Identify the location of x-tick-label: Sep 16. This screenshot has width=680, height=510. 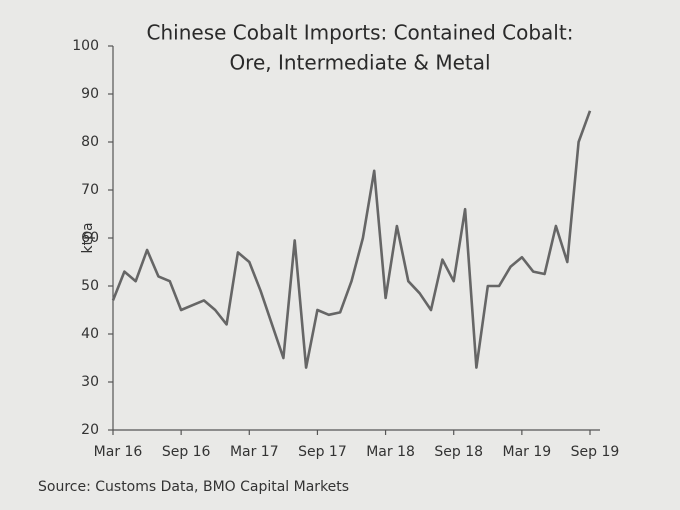
(186, 452).